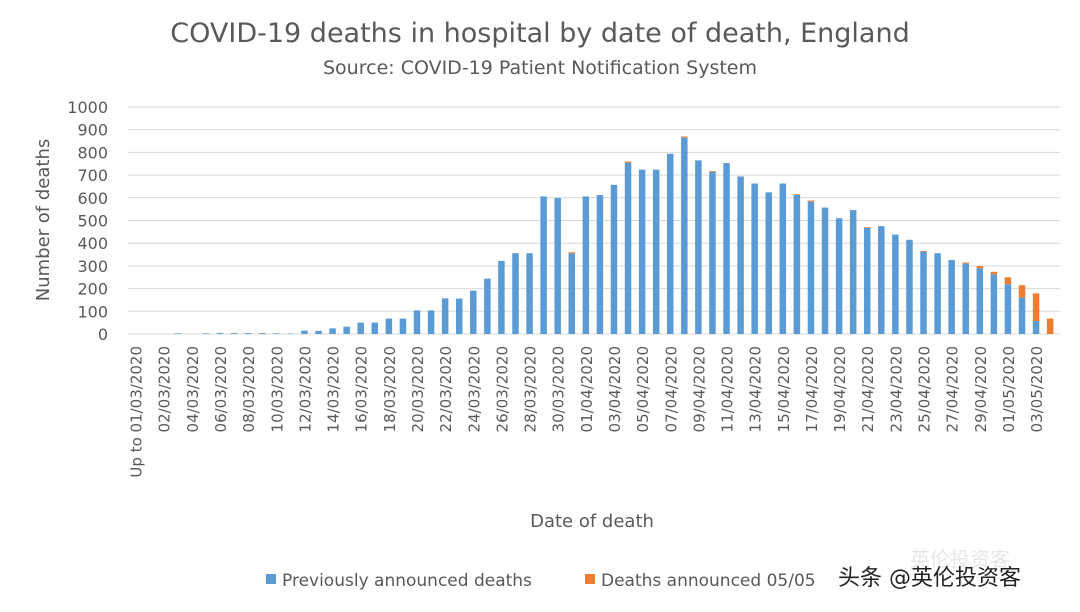  Describe the element at coordinates (1037, 389) in the screenshot. I see `x-tick-label: 03/05/2020` at that location.